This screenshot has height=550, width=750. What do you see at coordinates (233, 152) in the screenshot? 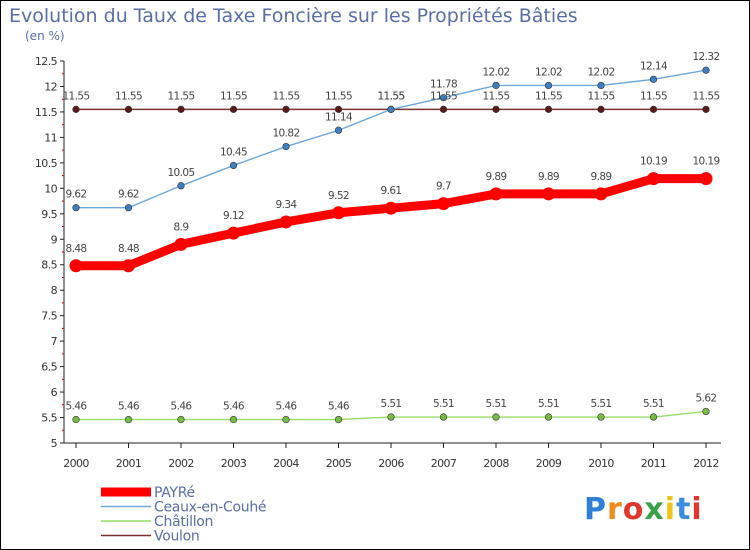
I see `data-label: 10.45` at bounding box center [233, 152].